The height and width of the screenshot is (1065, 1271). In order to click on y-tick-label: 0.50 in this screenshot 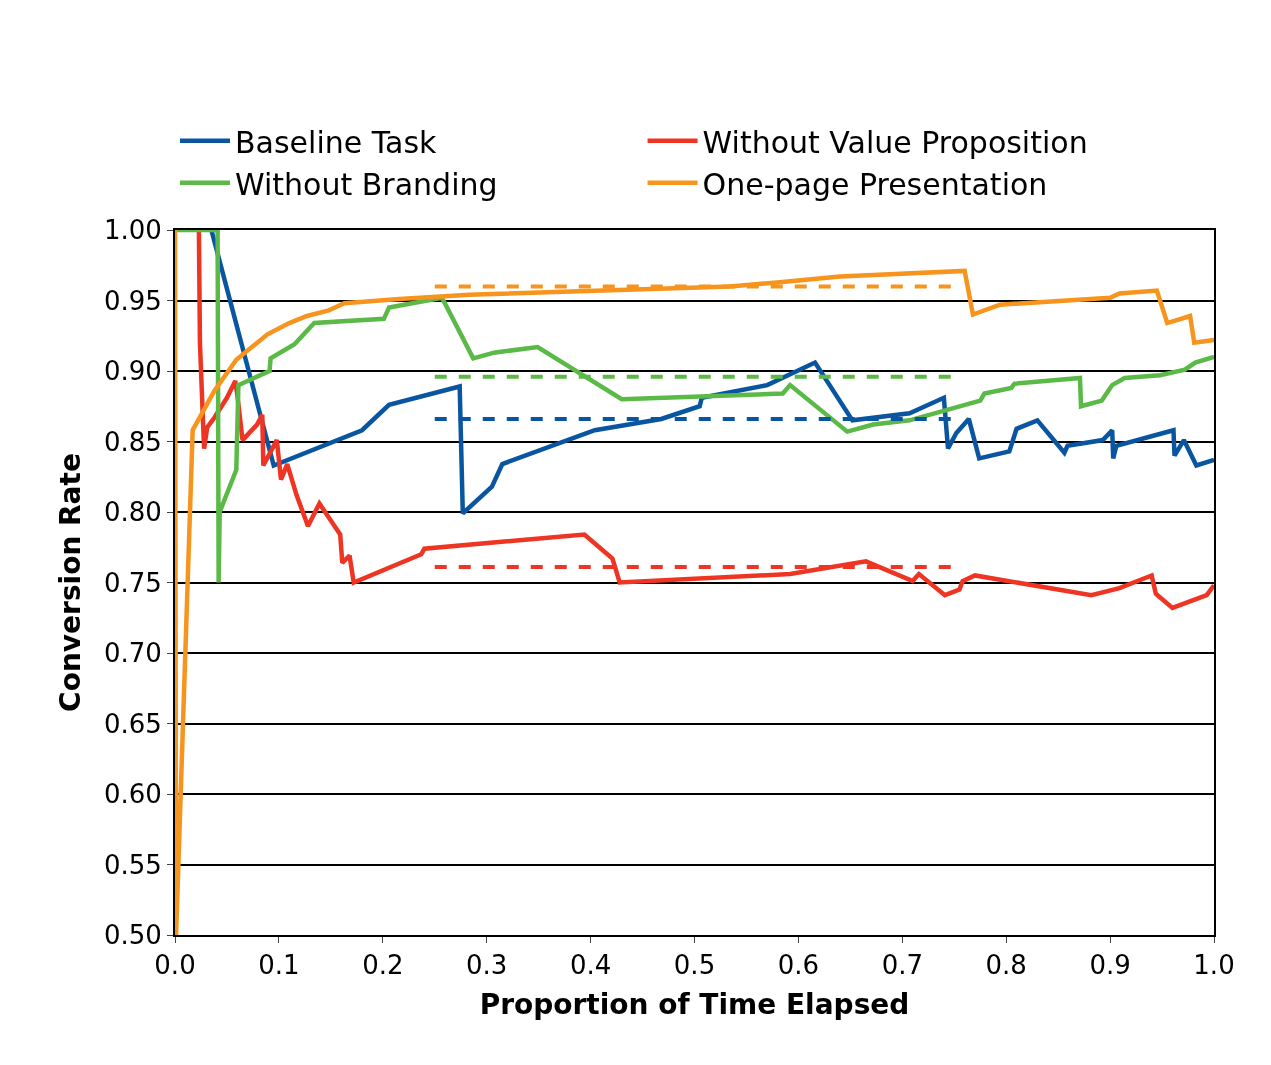, I will do `click(132, 935)`.